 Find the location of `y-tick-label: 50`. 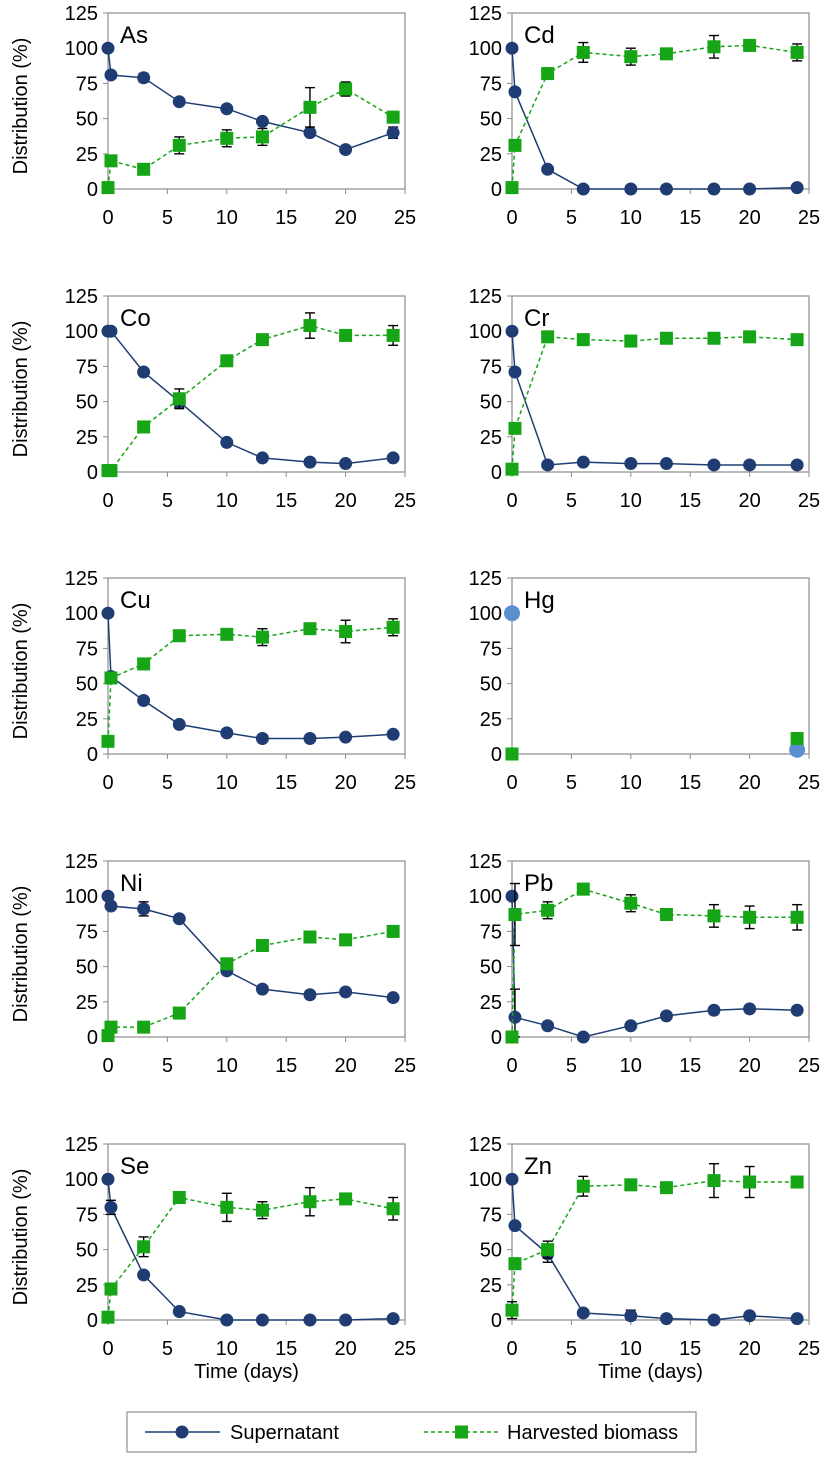

y-tick-label: 50 is located at coordinates (87, 403).